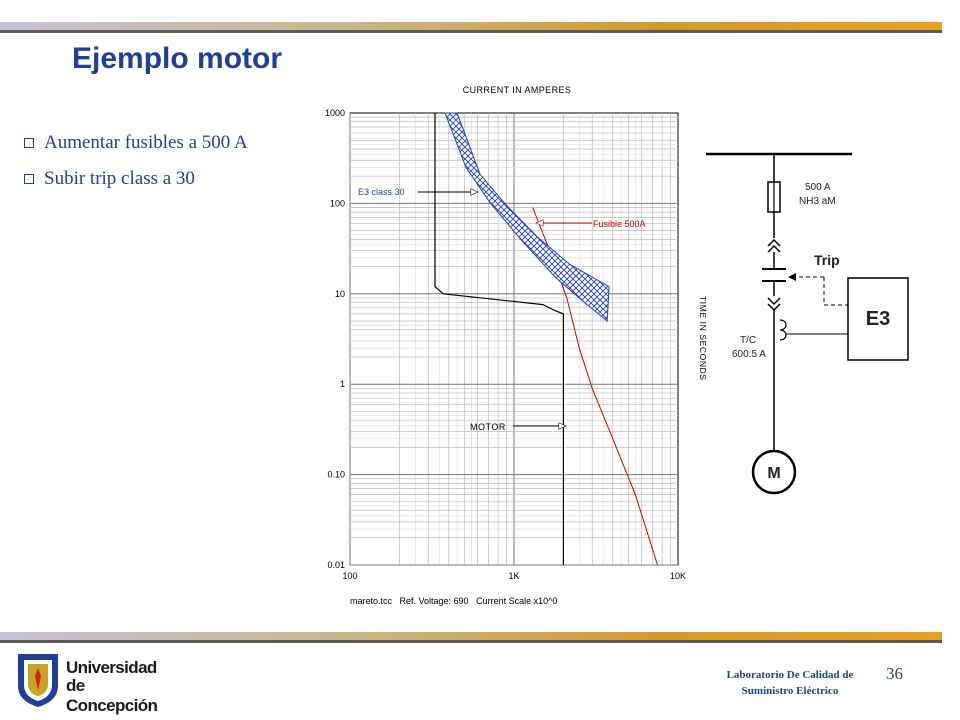 Image resolution: width=960 pixels, height=720 pixels. I want to click on y-tick-label: 0.01, so click(336, 565).